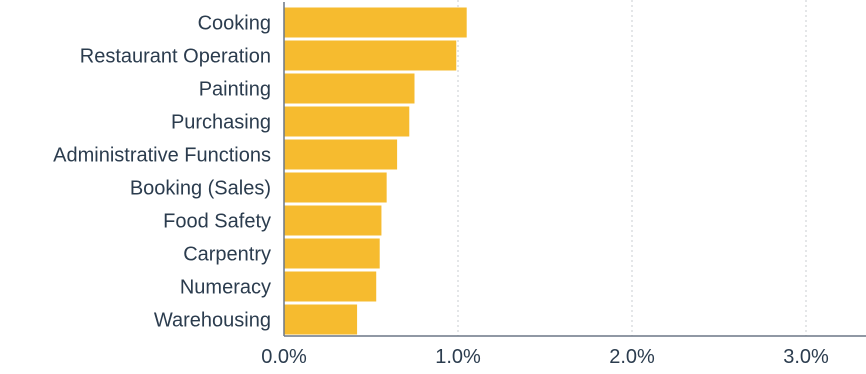 This screenshot has height=374, width=866. Describe the element at coordinates (221, 123) in the screenshot. I see `category-label: Purchasing` at that location.